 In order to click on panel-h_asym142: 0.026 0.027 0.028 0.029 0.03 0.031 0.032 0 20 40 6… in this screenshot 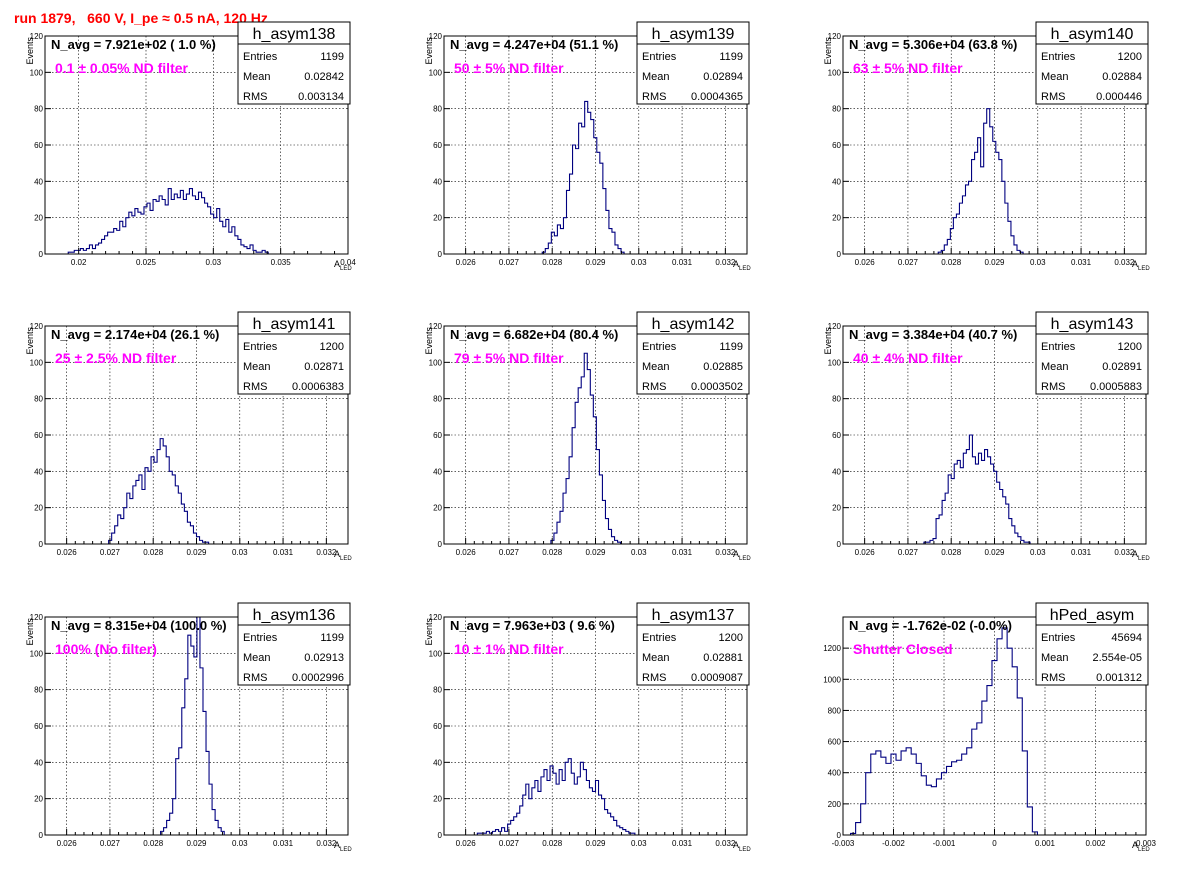, I will do `click(587, 436)`.